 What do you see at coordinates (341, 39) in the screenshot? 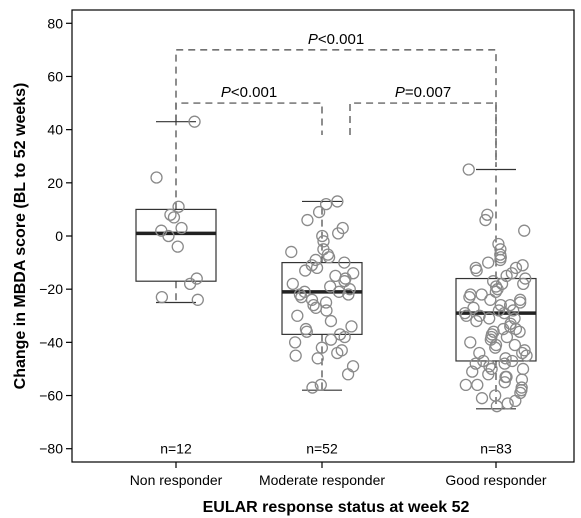
I see `p-value: <0.001` at bounding box center [341, 39].